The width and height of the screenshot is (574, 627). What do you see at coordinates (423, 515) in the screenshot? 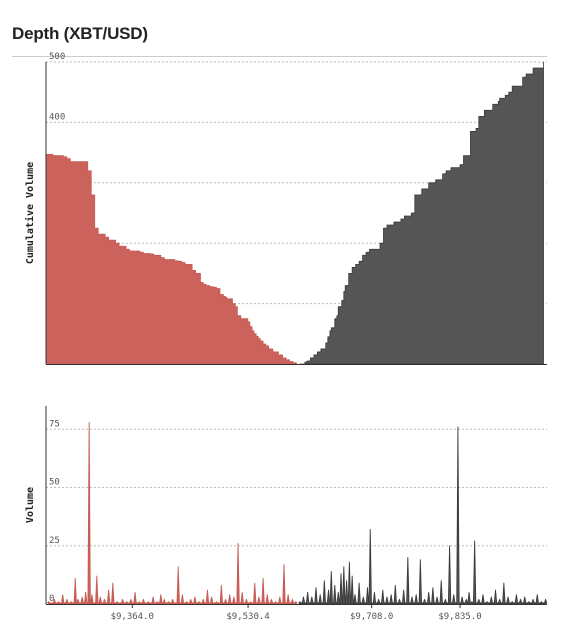
I see `volume-ask-area` at bounding box center [423, 515].